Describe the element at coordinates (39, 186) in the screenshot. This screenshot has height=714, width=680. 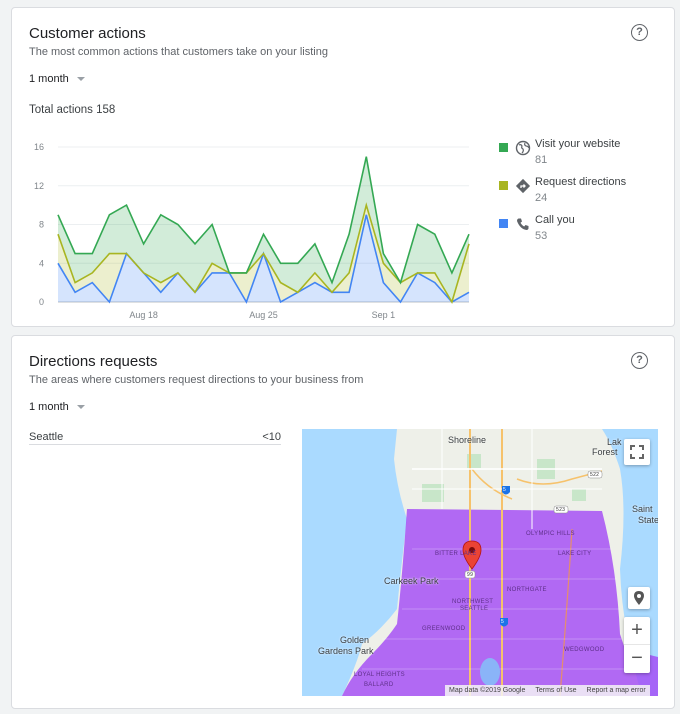
I see `y-tick-label: 12` at that location.